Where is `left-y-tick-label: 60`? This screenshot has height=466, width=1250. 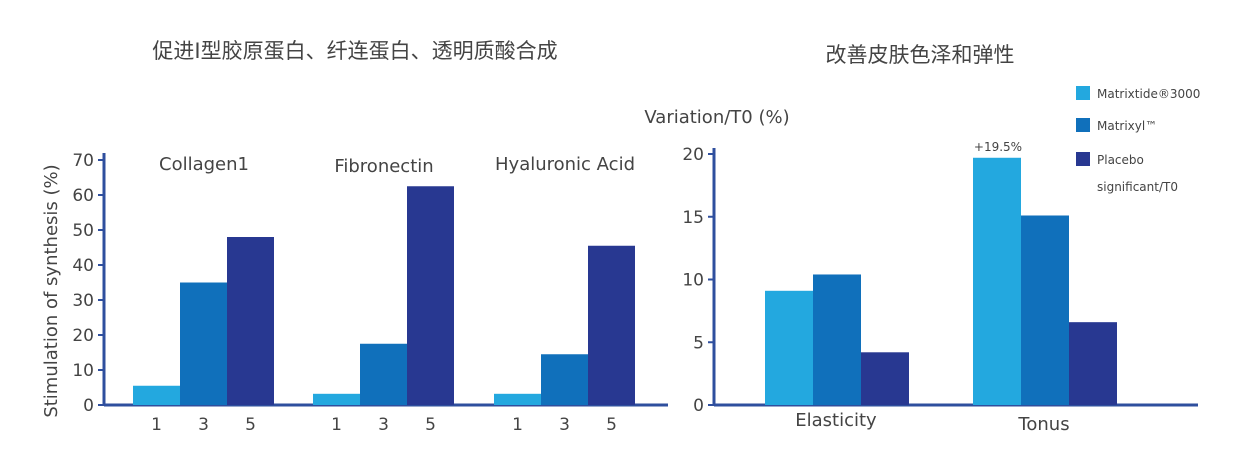
left-y-tick-label: 60 is located at coordinates (83, 196).